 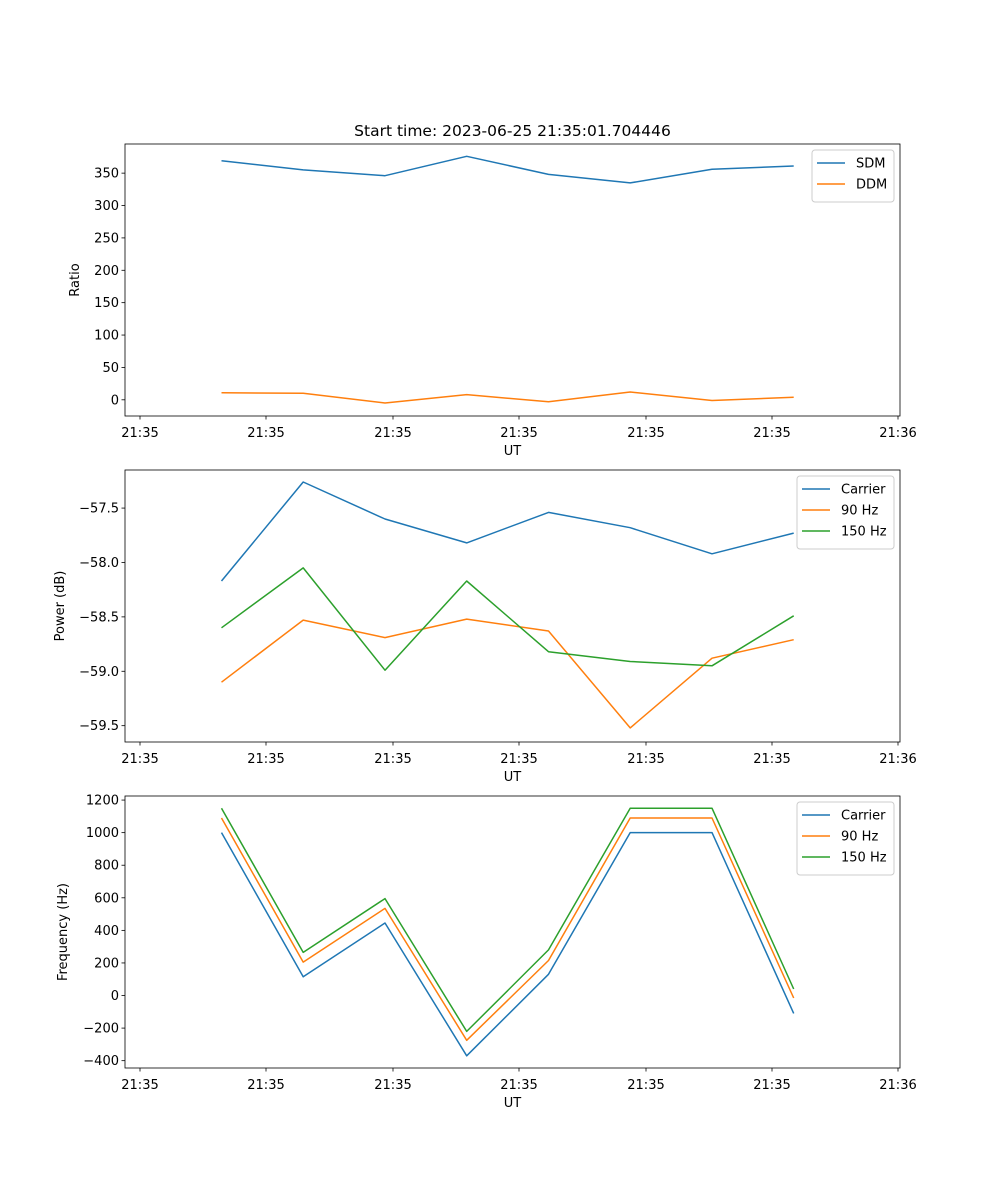 What do you see at coordinates (99, 617) in the screenshot?
I see `y-tick-label: −58.5` at bounding box center [99, 617].